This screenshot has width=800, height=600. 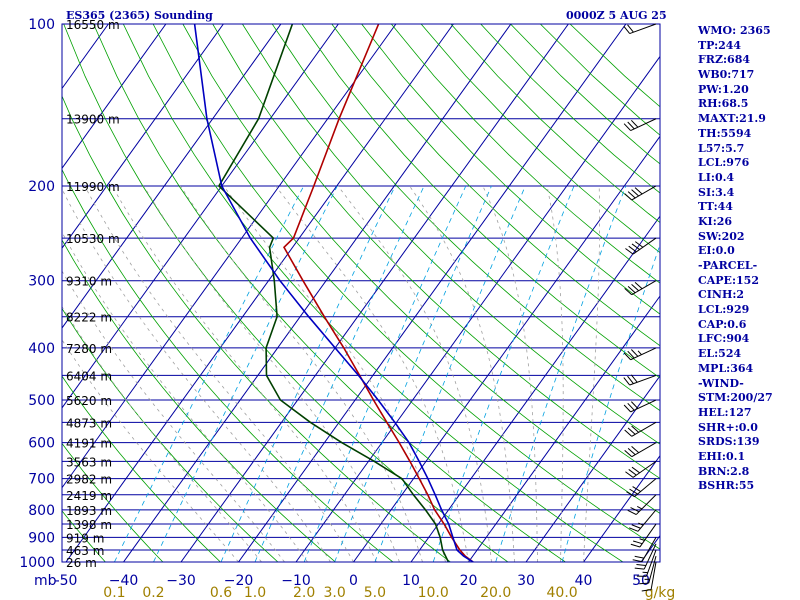 What do you see at coordinates (640, 307) in the screenshot?
I see `wind-barbs` at bounding box center [640, 307].